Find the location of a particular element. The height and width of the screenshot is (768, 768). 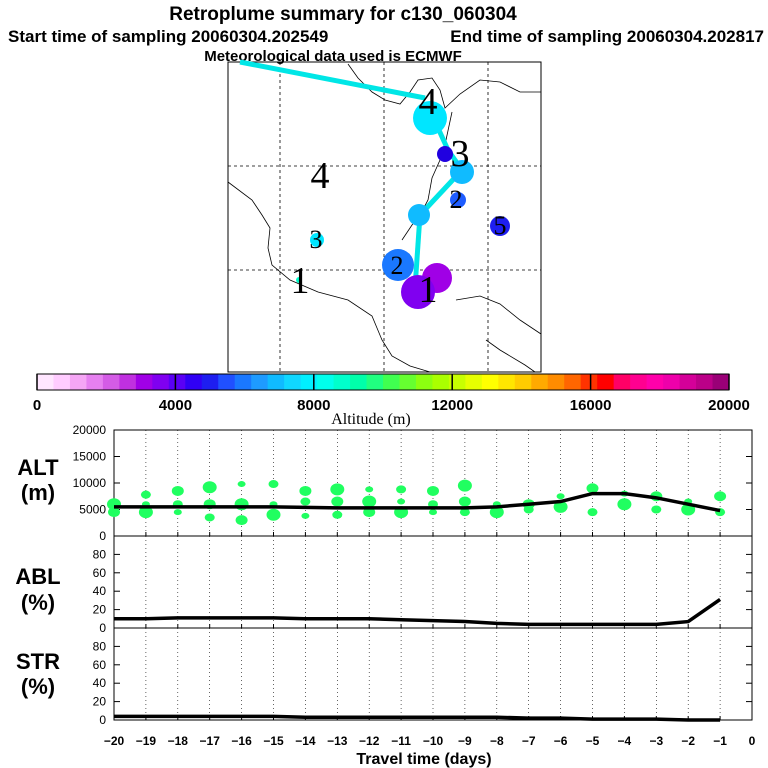

x-tick-label: −7 is located at coordinates (529, 741).